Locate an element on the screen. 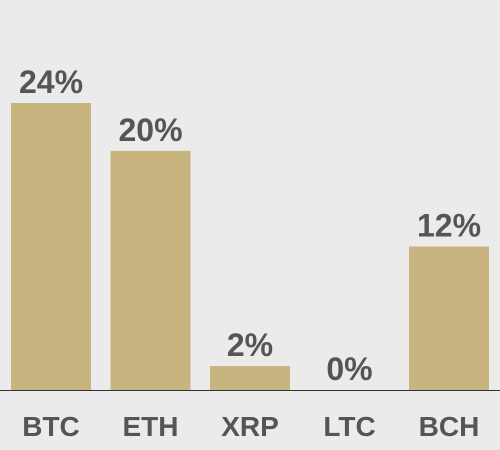 The width and height of the screenshot is (500, 450). x-tick-label: BCH is located at coordinates (449, 426).